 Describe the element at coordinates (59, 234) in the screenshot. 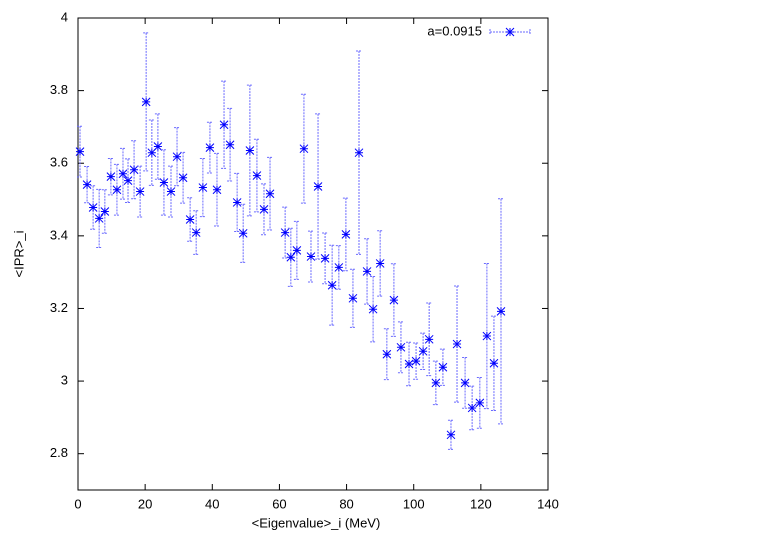

I see `y-tick-label: 3.4` at that location.